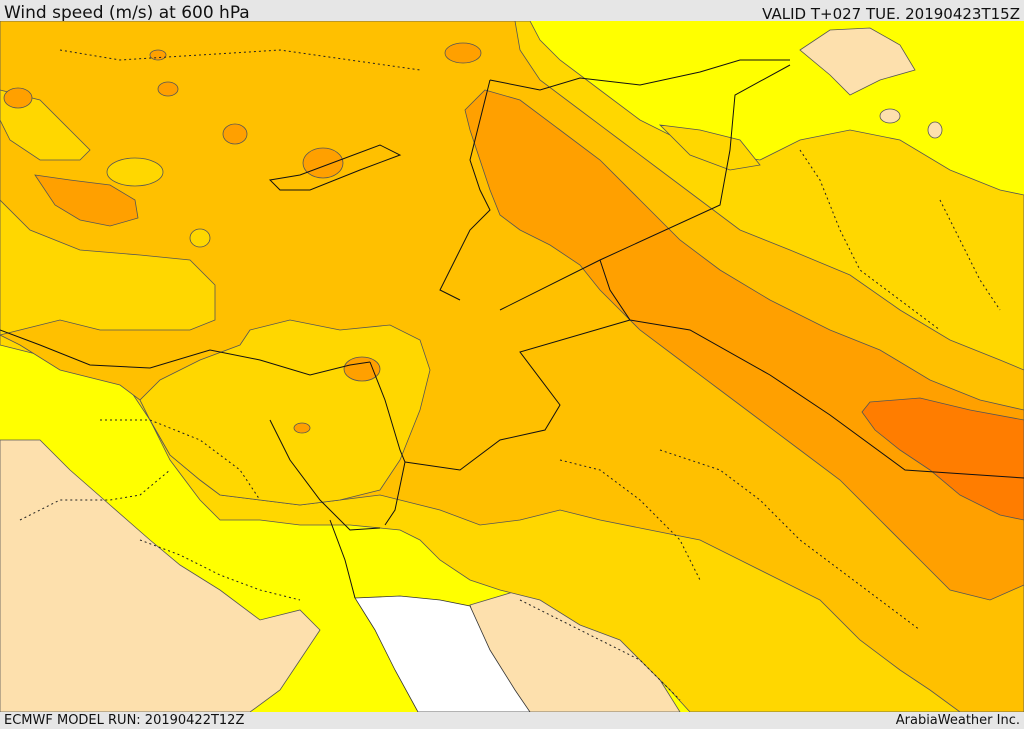 This screenshot has width=1024, height=729. What do you see at coordinates (127, 13) in the screenshot?
I see `map-title: Wind speed (m/s) at 600 hPa` at bounding box center [127, 13].